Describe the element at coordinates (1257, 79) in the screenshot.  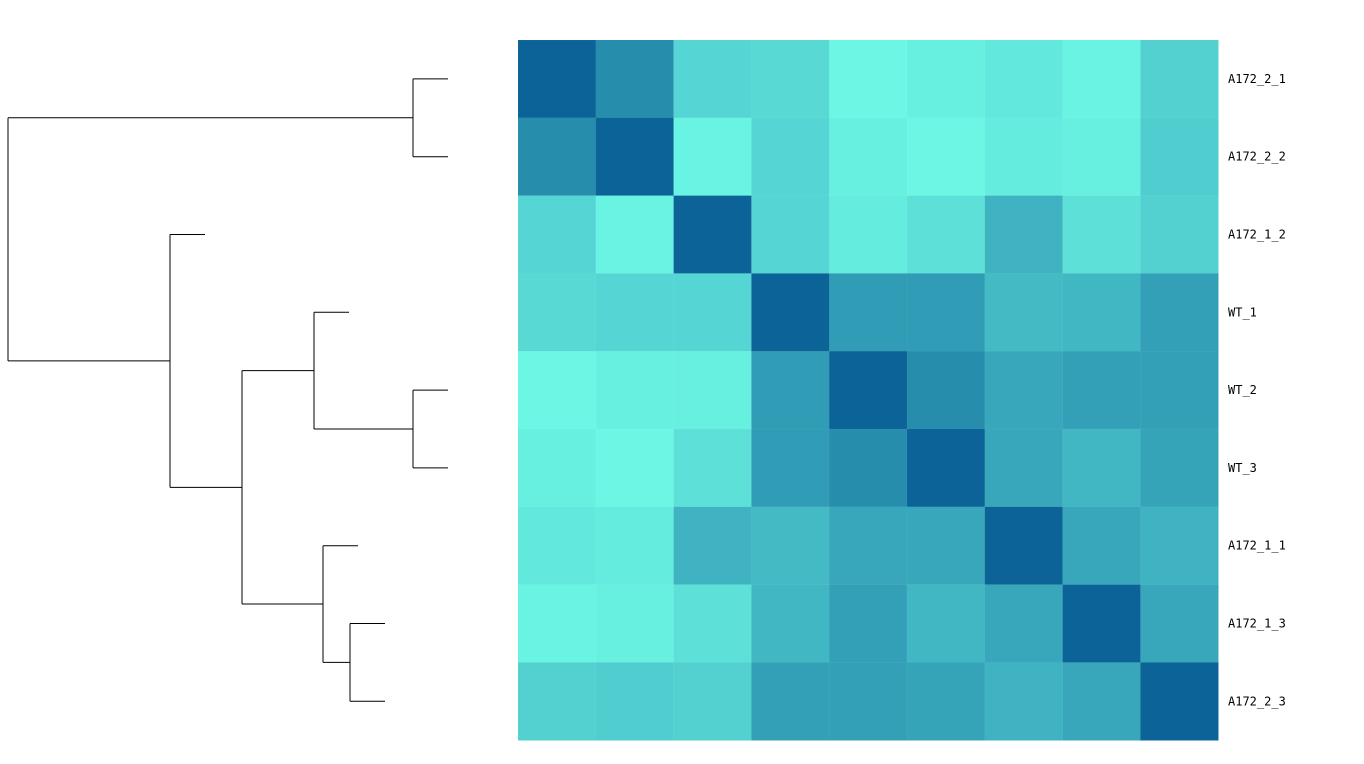
I see `row-label: A172_2_1` at that location.